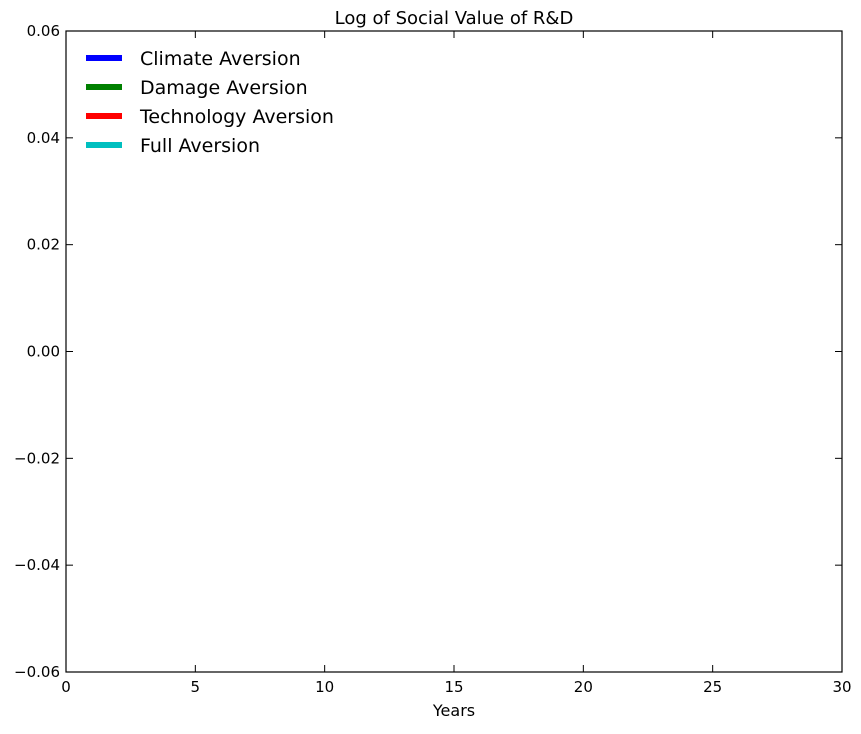 This screenshot has height=734, width=861. Describe the element at coordinates (220, 59) in the screenshot. I see `legend-label: Climate Aversion` at that location.